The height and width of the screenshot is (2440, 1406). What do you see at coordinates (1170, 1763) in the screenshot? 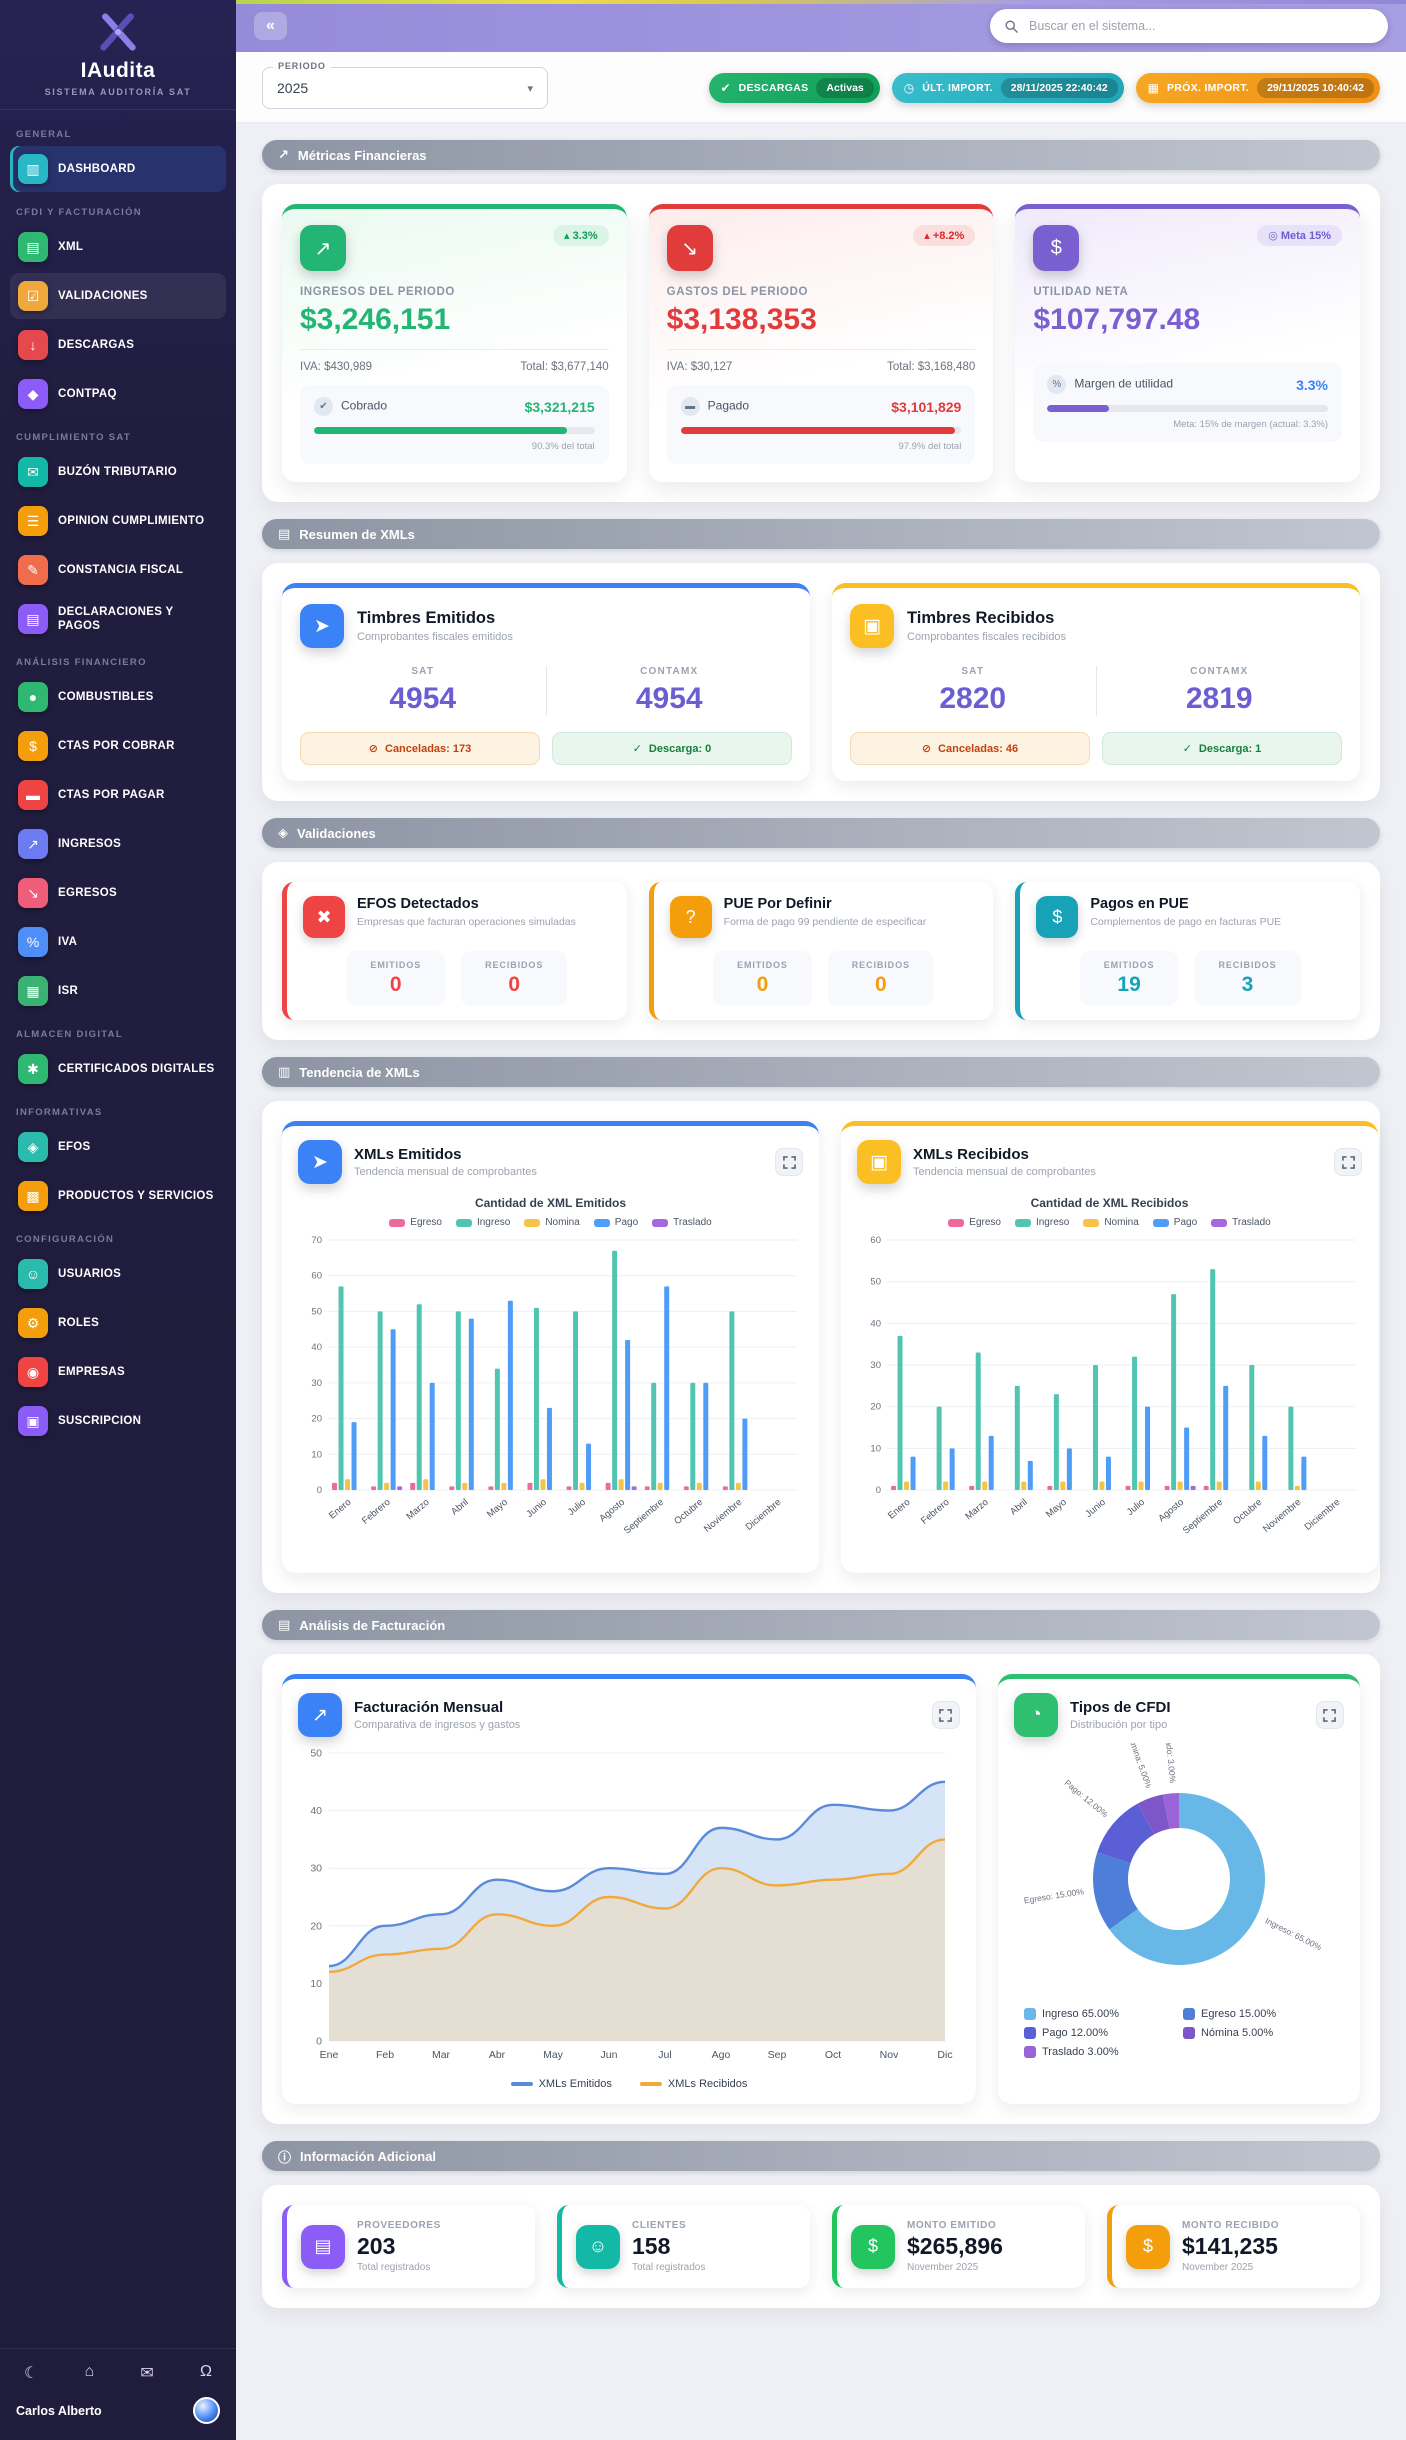
I see `svg-text: Traslado: 3.00%` at bounding box center [1170, 1763].